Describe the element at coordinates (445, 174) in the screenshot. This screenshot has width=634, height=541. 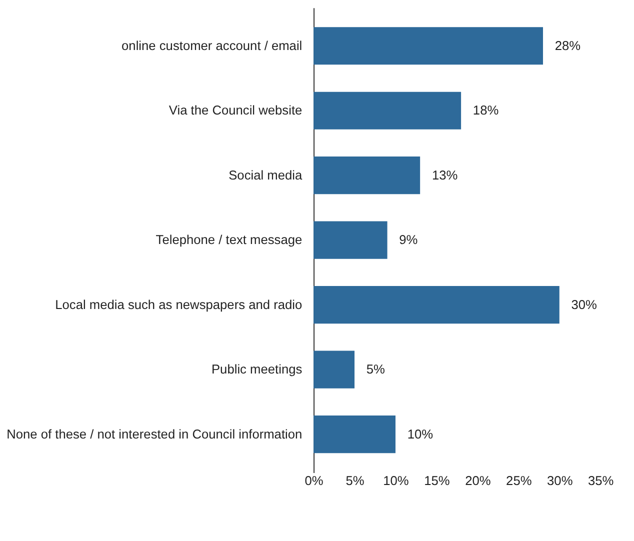
I see `data-label: 13%` at that location.